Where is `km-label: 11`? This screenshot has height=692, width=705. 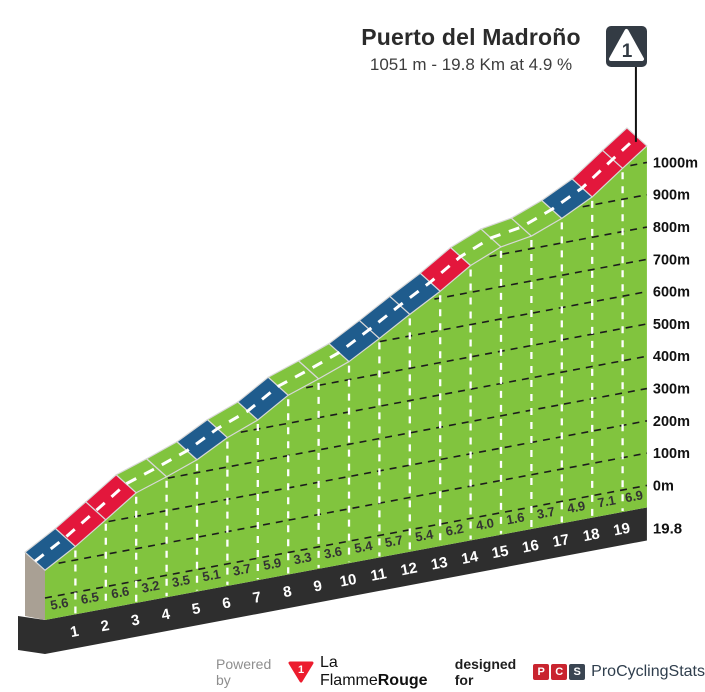
km-label: 11 is located at coordinates (378, 575).